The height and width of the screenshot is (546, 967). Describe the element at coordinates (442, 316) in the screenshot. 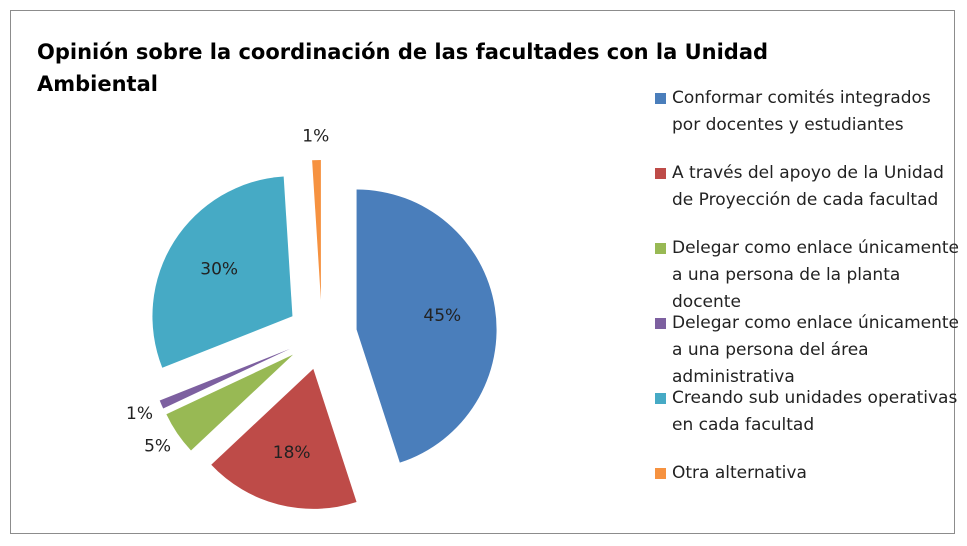

I see `data-label: 45%` at that location.